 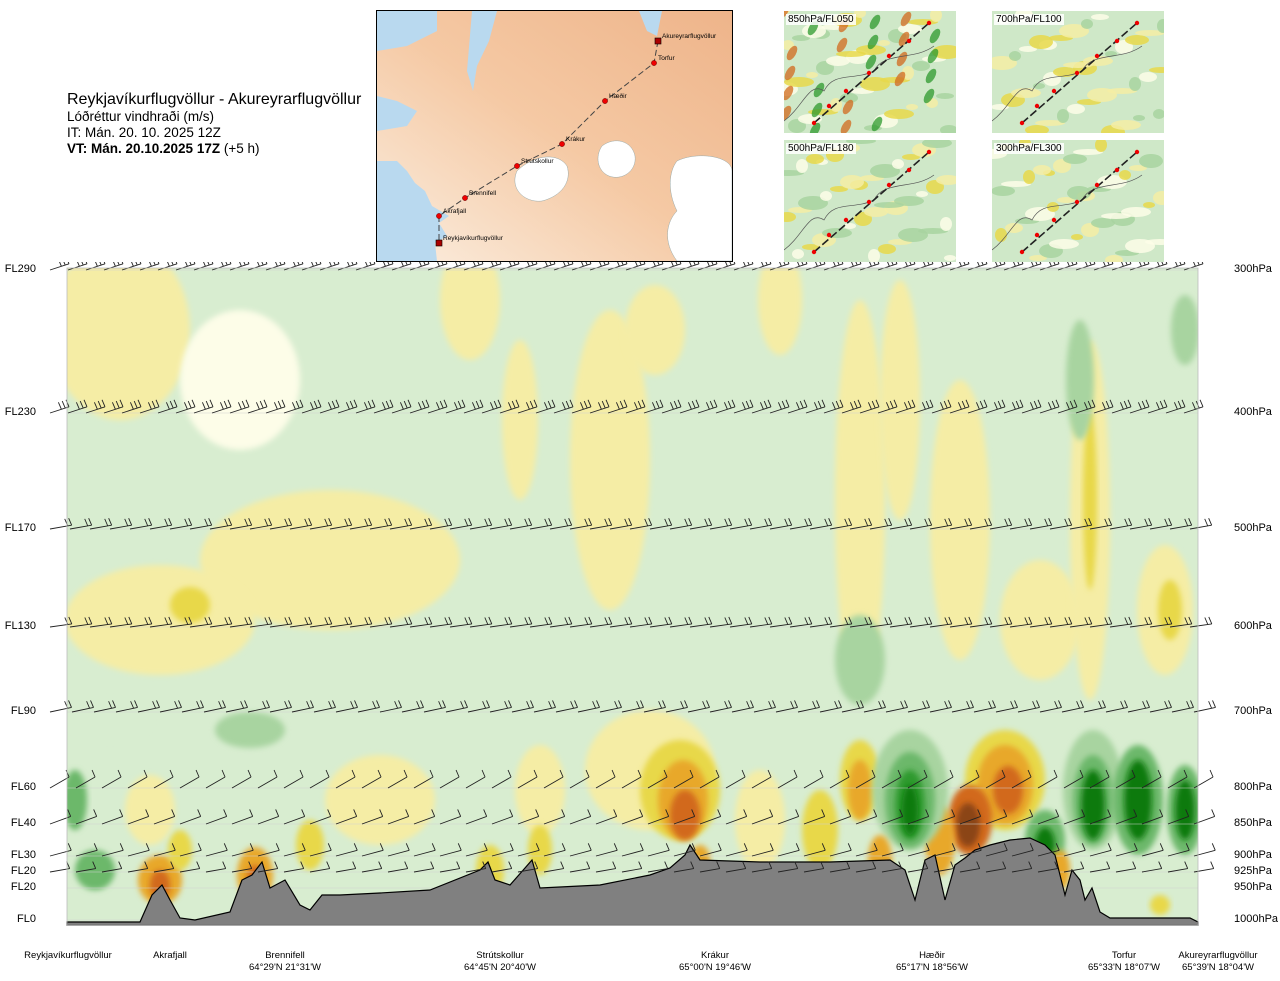 I want to click on location-name: Hæðir, so click(x=932, y=955).